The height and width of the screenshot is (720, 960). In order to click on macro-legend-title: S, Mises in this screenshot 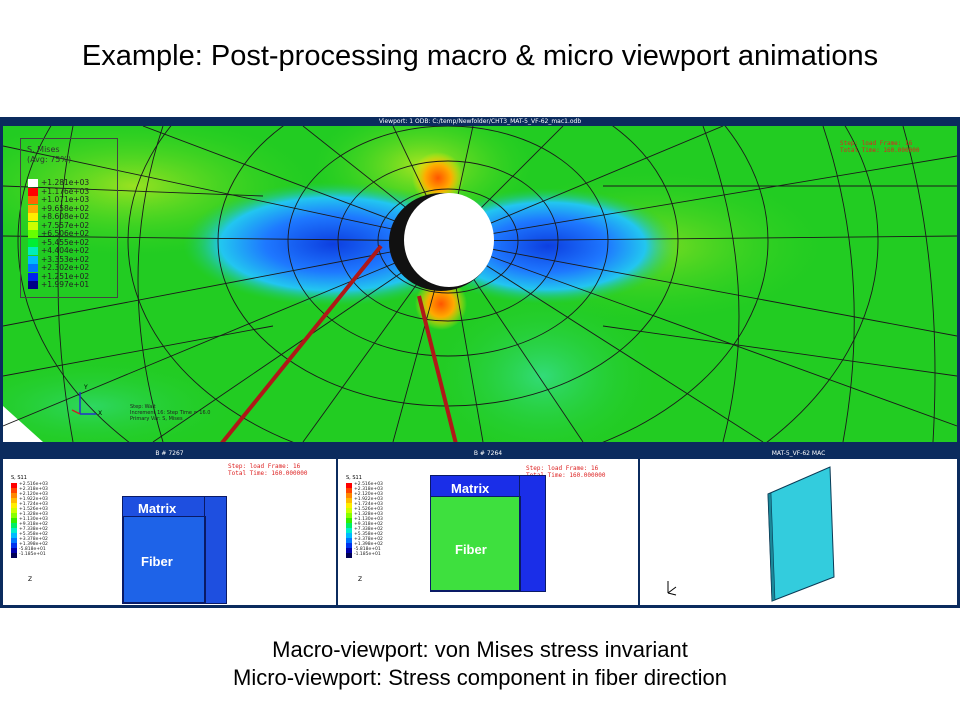, I will do `click(43, 149)`.